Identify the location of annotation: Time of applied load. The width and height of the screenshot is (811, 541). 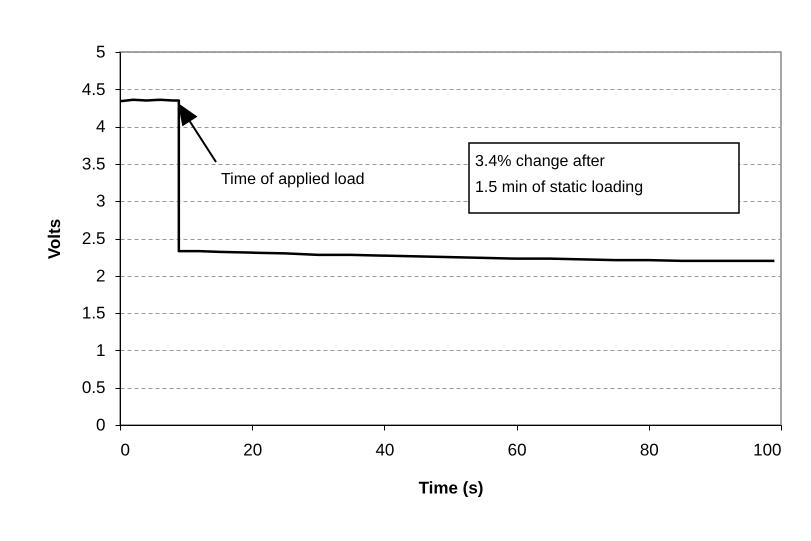
(292, 179).